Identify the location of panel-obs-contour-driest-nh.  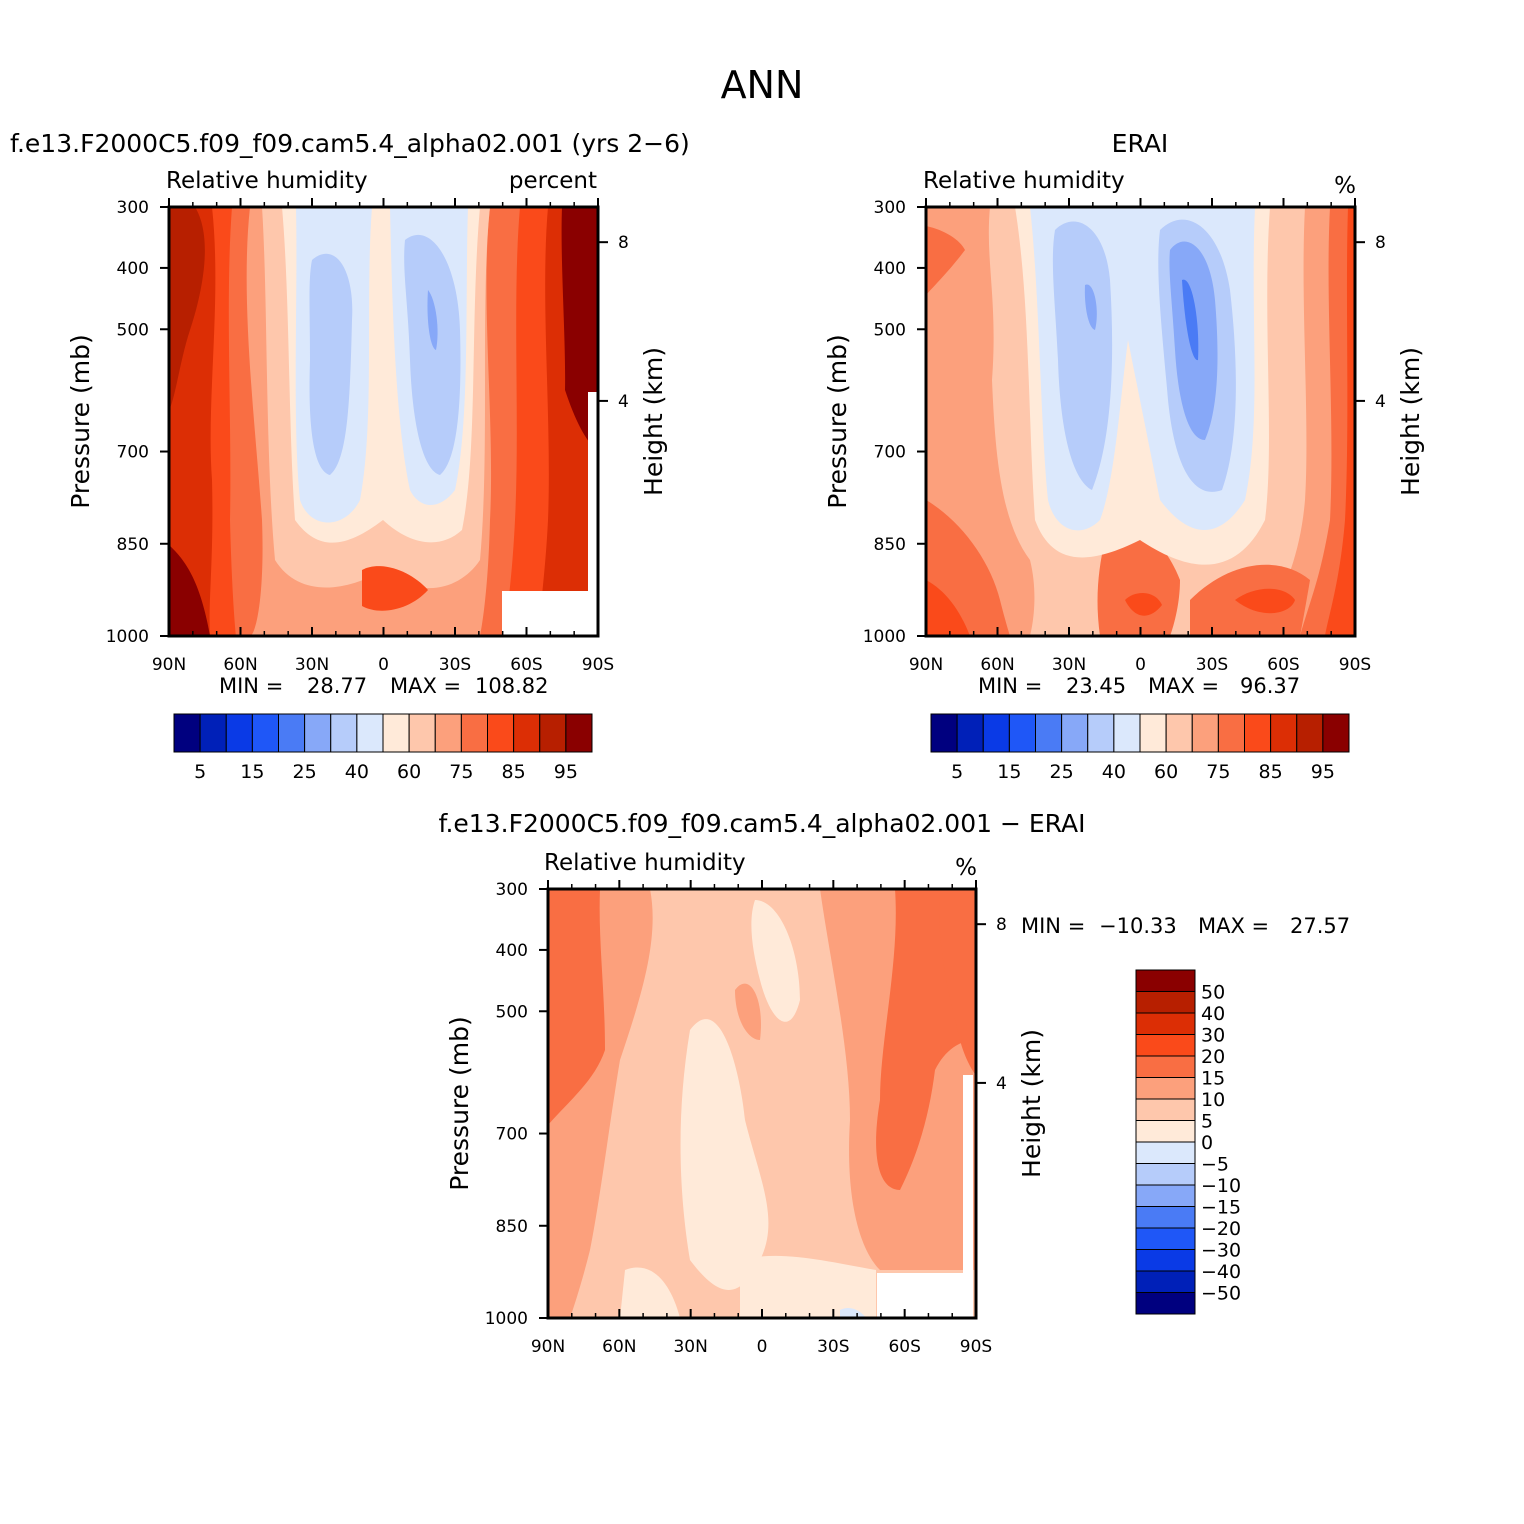
(1090, 307).